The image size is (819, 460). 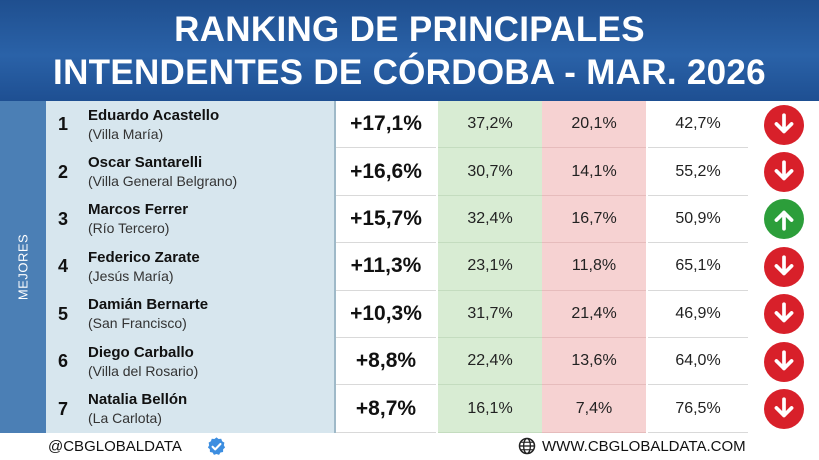 What do you see at coordinates (335, 267) in the screenshot?
I see `column-divider` at bounding box center [335, 267].